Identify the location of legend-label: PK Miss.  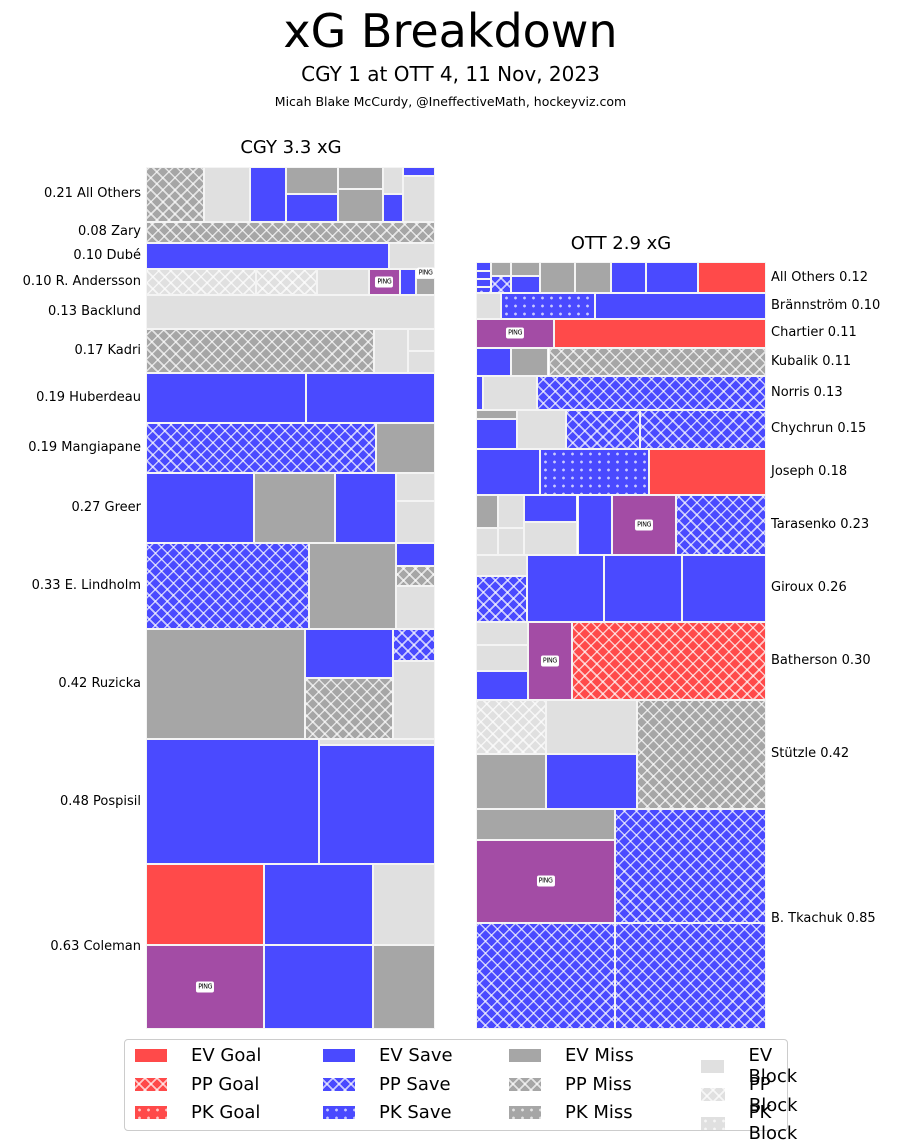
(599, 1112).